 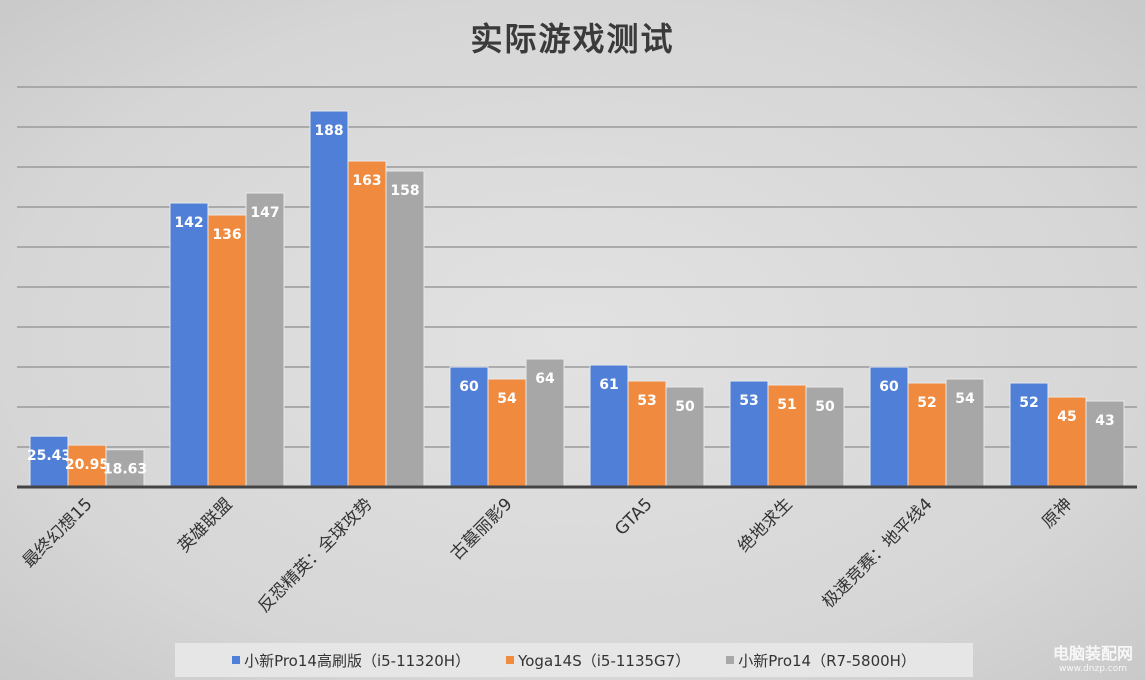 I want to click on legend-label-0: 小新Pro14高刷版（i5-11320H）, so click(x=357, y=660).